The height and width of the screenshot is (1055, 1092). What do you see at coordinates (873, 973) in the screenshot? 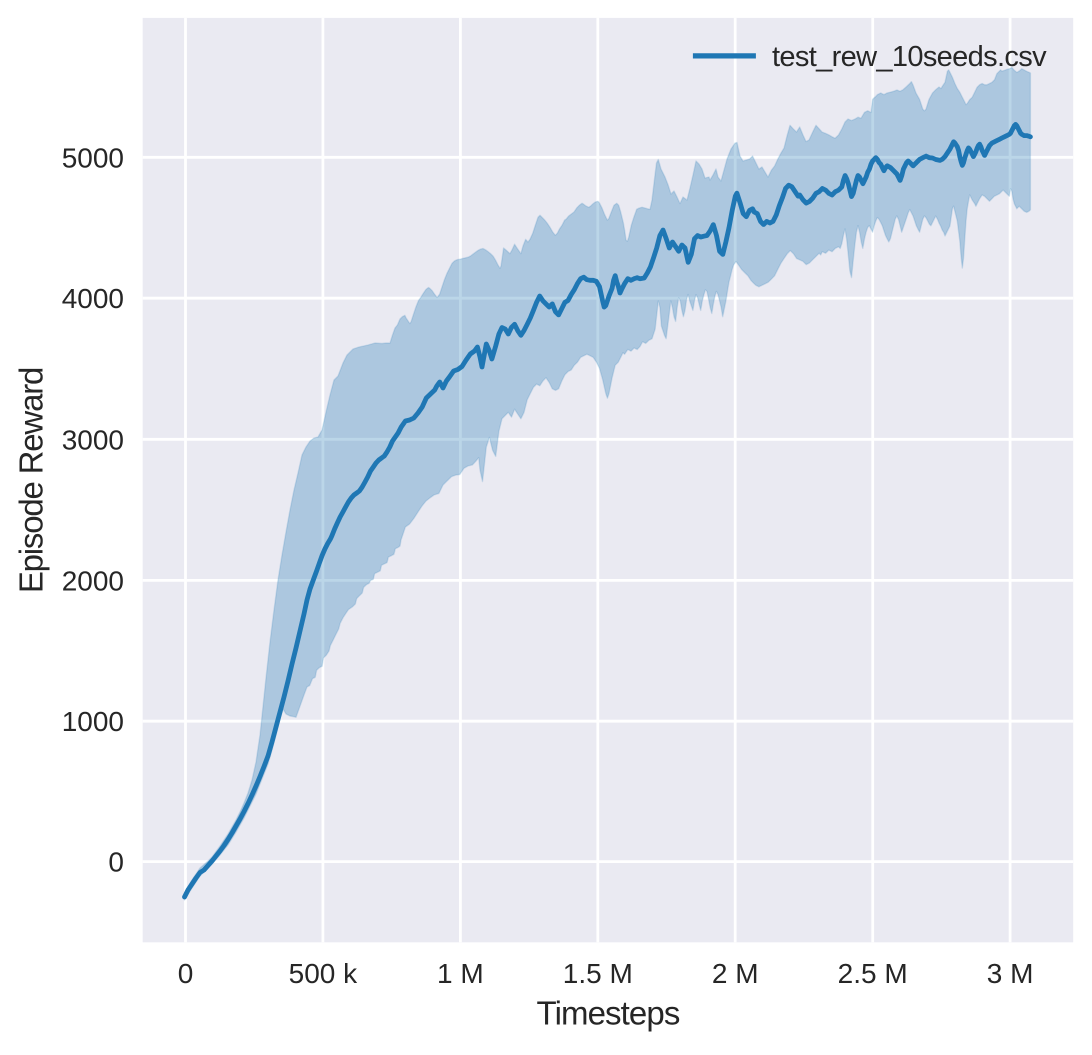
I see `svg-text: 2.5 M` at bounding box center [873, 973].